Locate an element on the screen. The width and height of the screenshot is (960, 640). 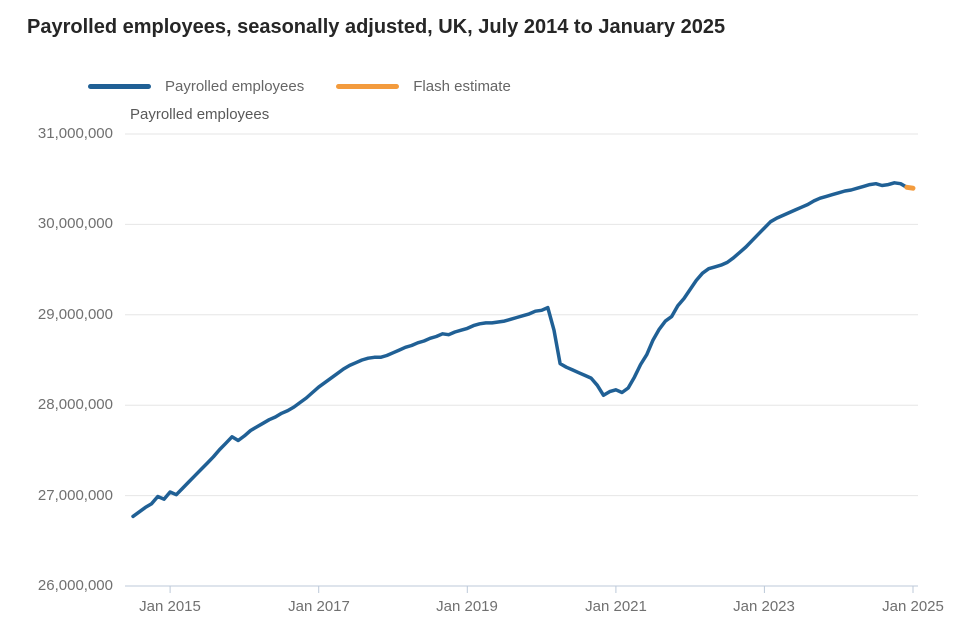
flash-estimate-line is located at coordinates (910, 187).